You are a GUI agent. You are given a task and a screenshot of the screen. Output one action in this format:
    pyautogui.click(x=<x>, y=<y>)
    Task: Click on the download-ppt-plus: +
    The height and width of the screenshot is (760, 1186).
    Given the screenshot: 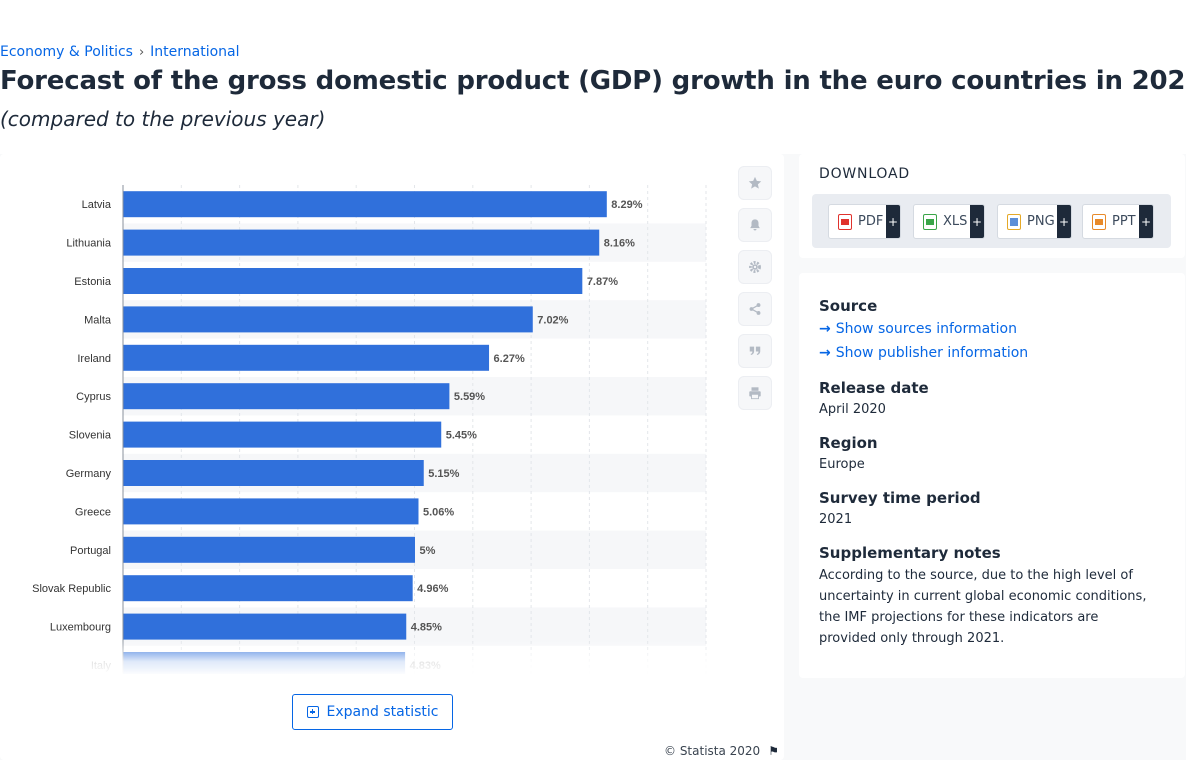 What is the action you would take?
    pyautogui.click(x=1146, y=221)
    